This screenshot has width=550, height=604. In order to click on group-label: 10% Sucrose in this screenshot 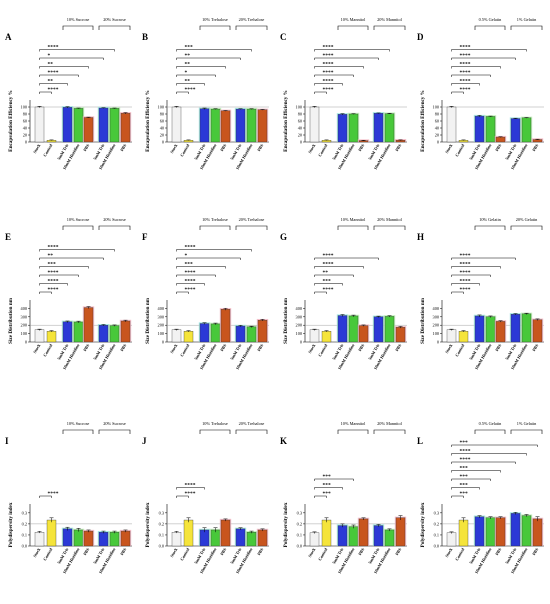, I will do `click(78, 423)`.